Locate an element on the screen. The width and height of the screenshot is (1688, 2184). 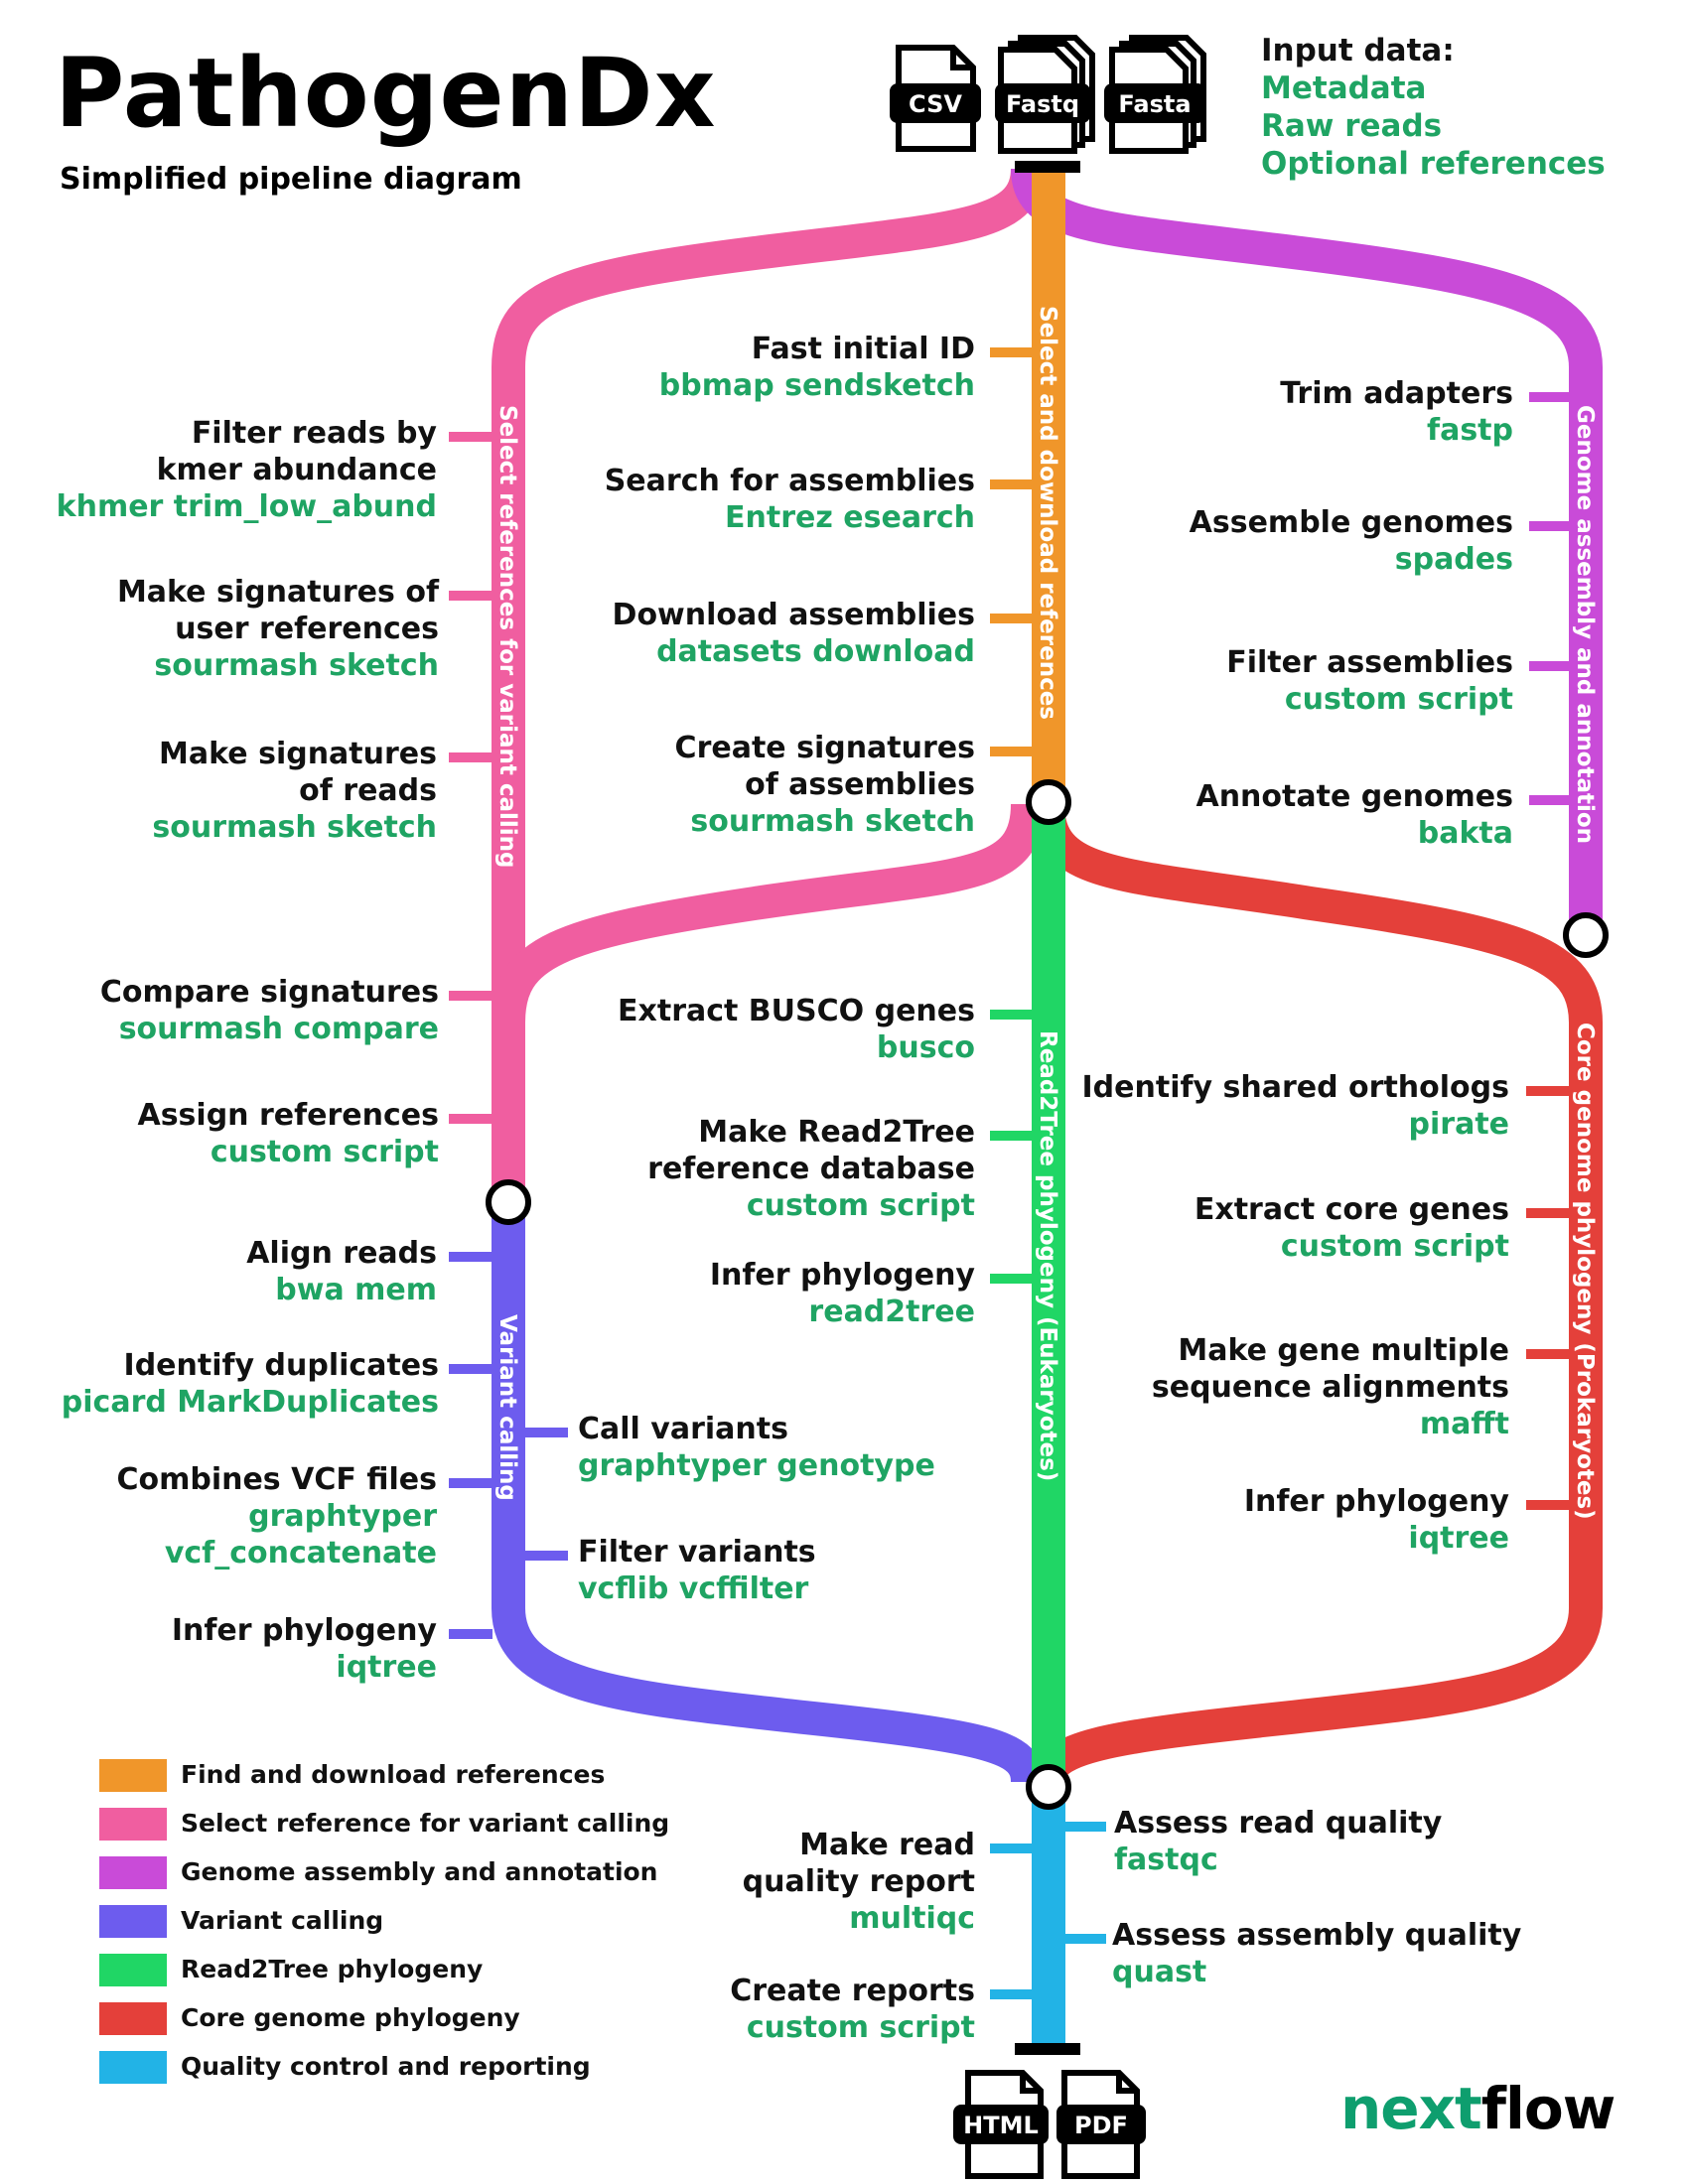
svg-text: Fasta is located at coordinates (1154, 104).